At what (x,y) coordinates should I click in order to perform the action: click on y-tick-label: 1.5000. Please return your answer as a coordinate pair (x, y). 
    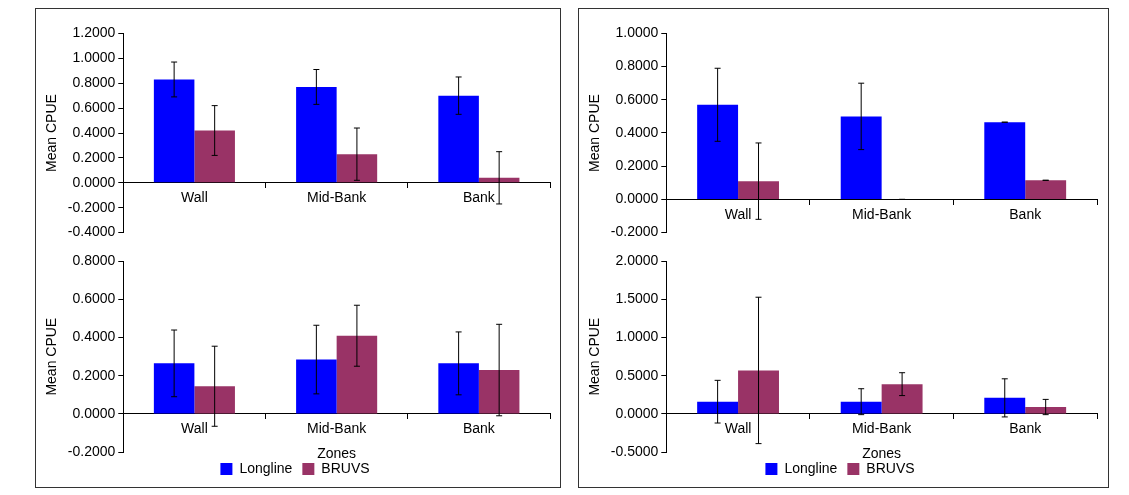
    Looking at the image, I should click on (637, 298).